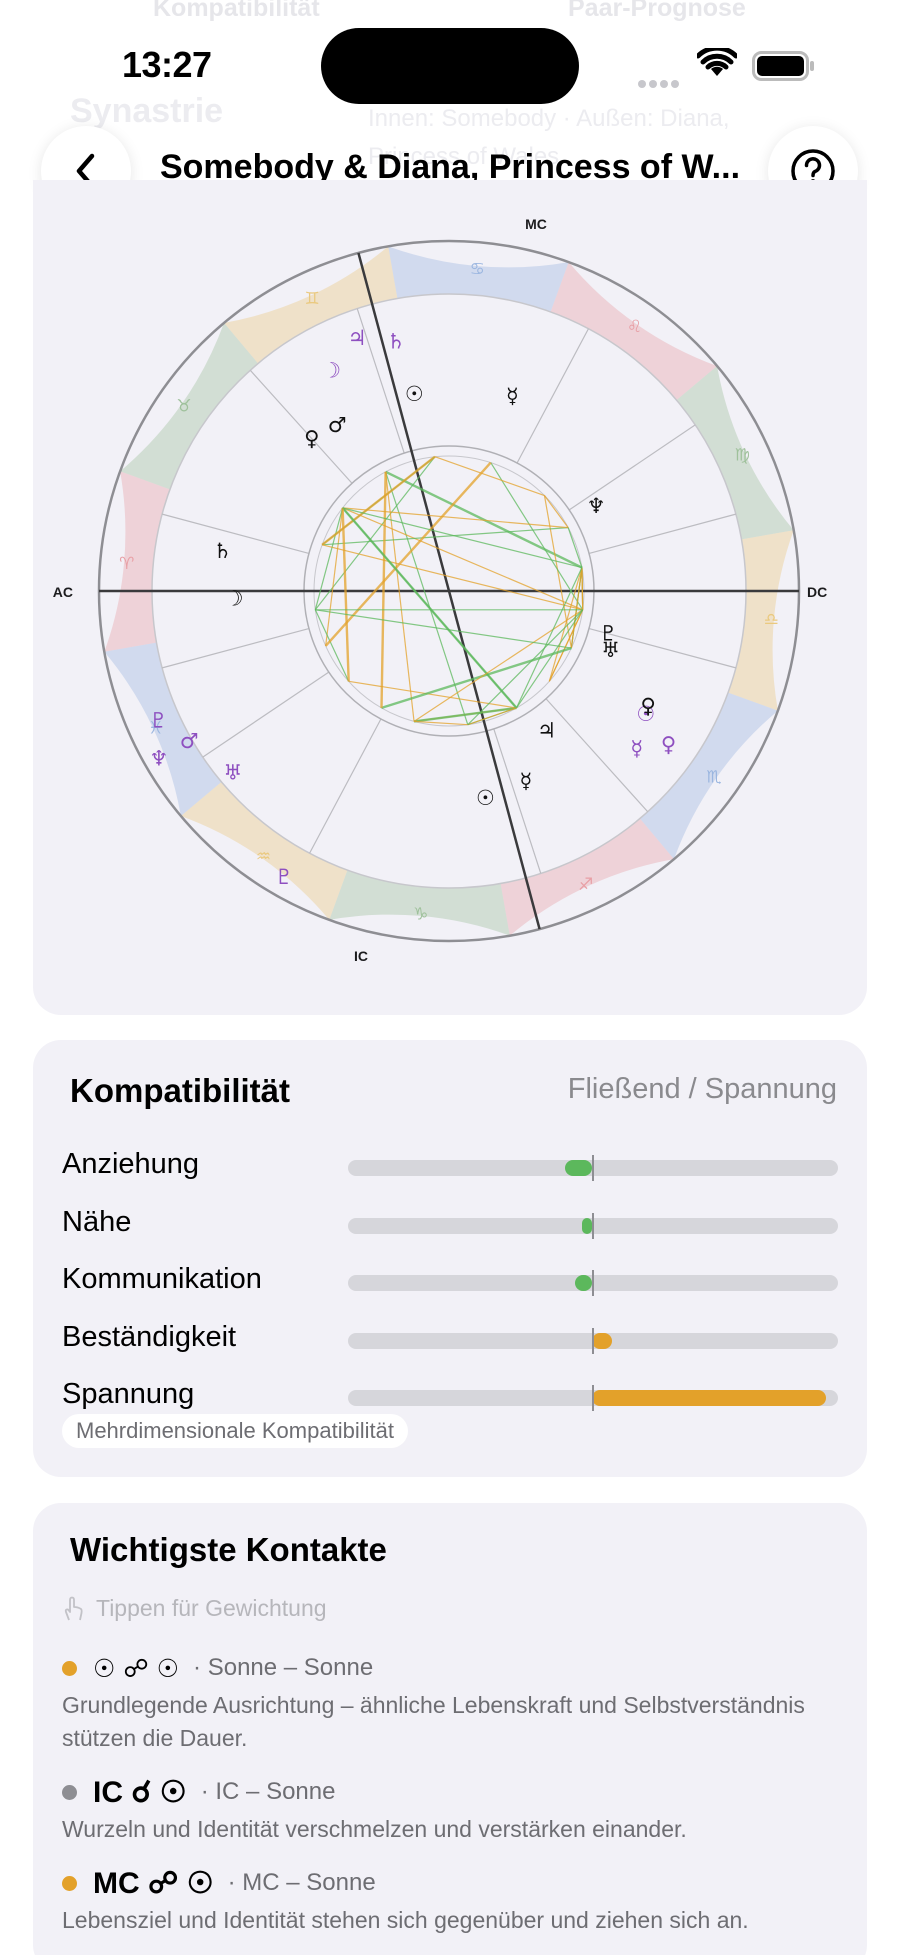 The height and width of the screenshot is (1955, 900). What do you see at coordinates (63, 592) in the screenshot?
I see `angle-label-ac: AC` at bounding box center [63, 592].